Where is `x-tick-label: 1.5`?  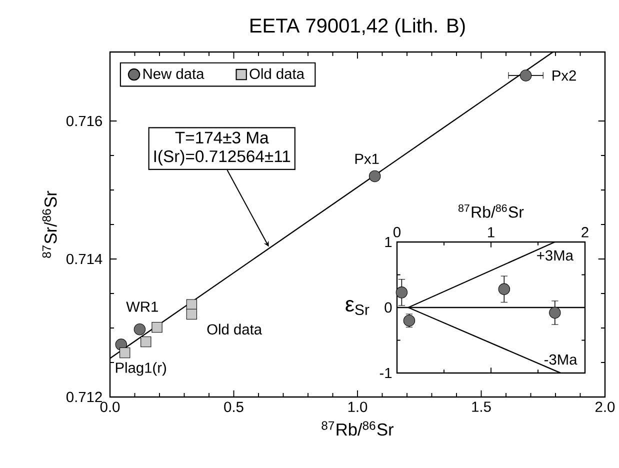 x-tick-label: 1.5 is located at coordinates (481, 407).